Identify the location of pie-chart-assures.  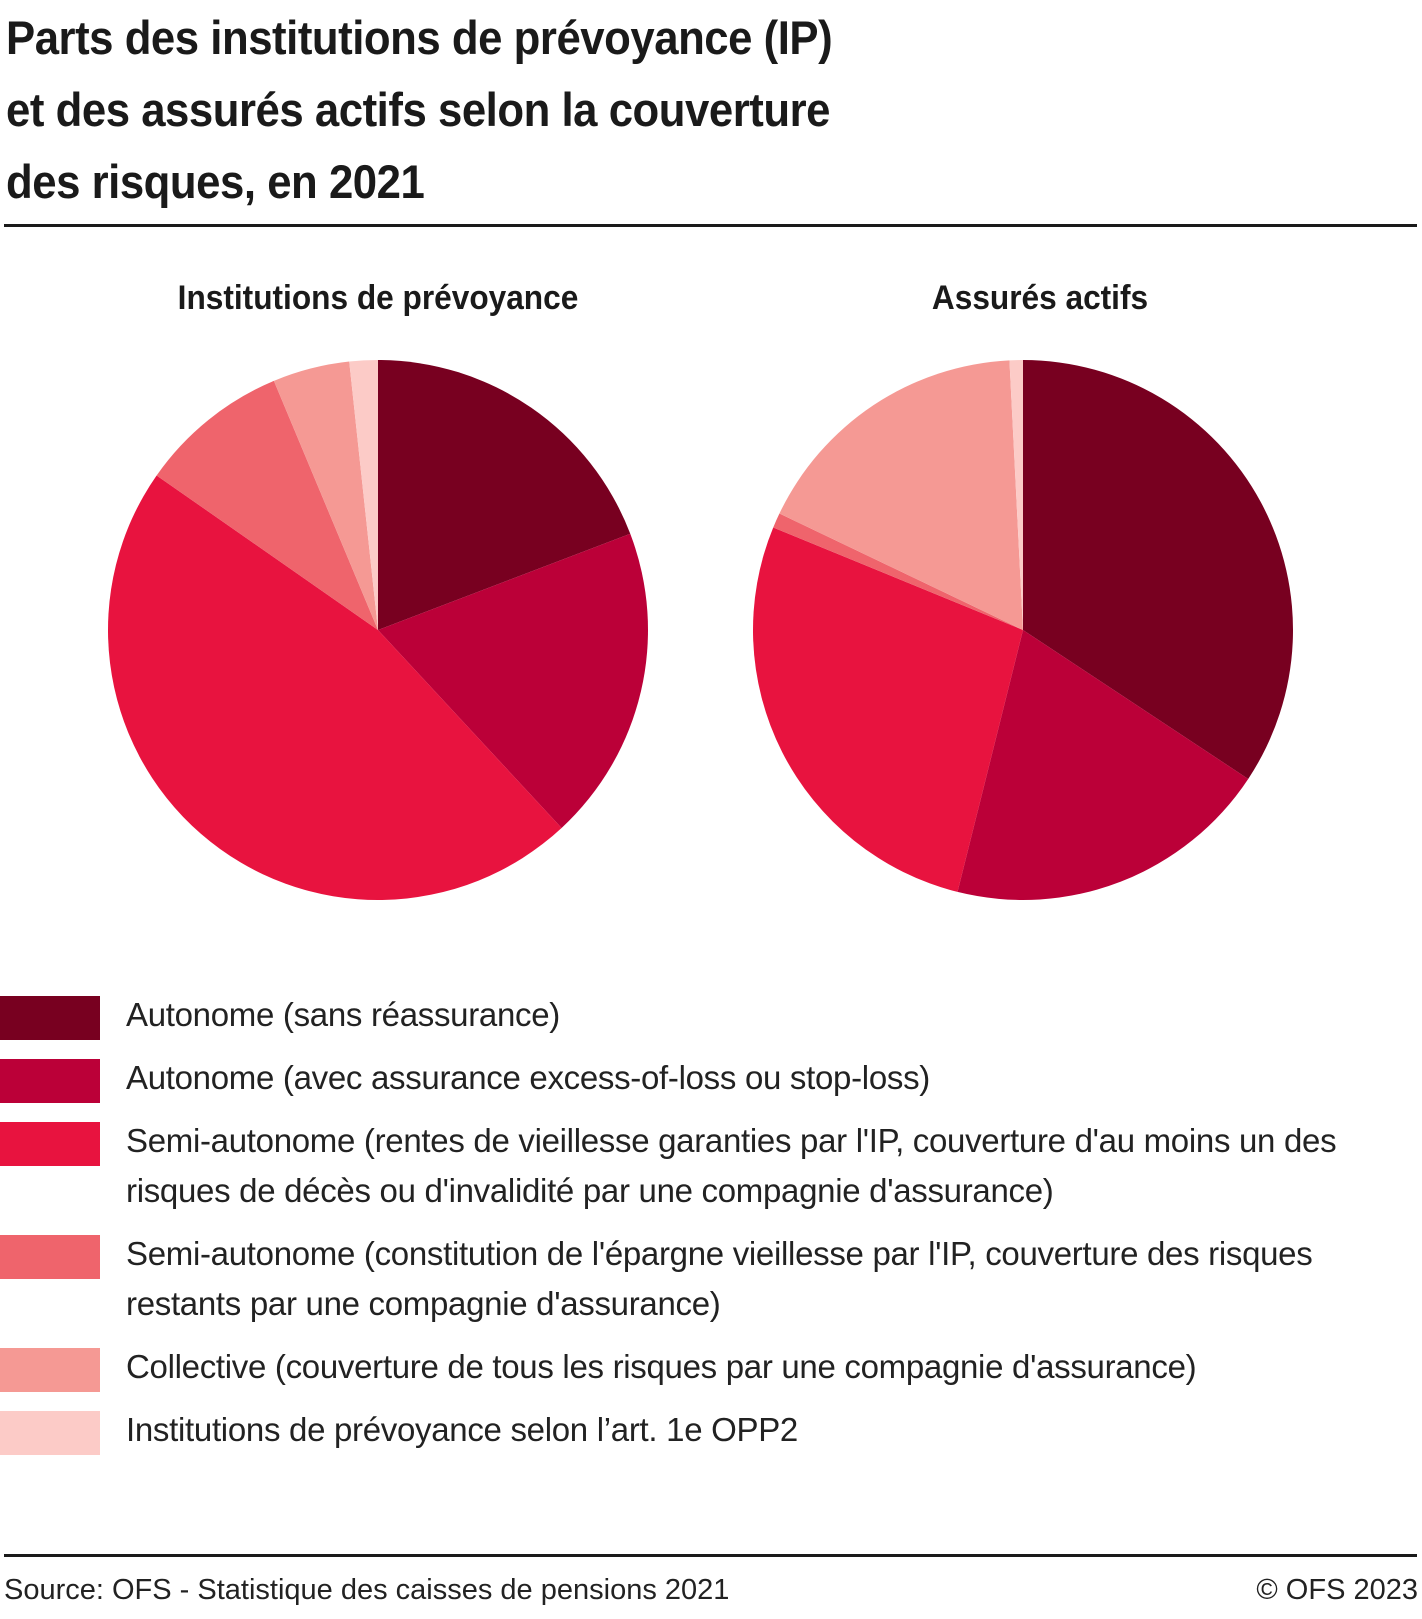
(1023, 630).